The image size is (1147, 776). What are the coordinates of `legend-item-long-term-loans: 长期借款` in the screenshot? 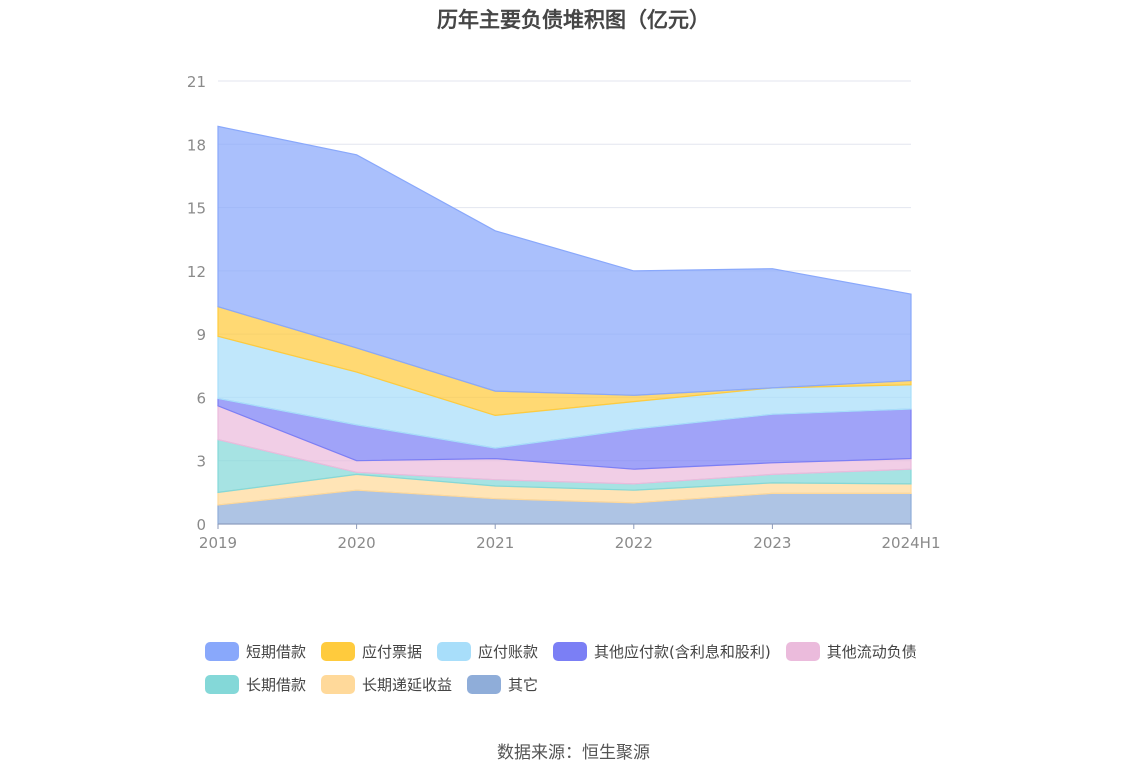 It's located at (255, 684).